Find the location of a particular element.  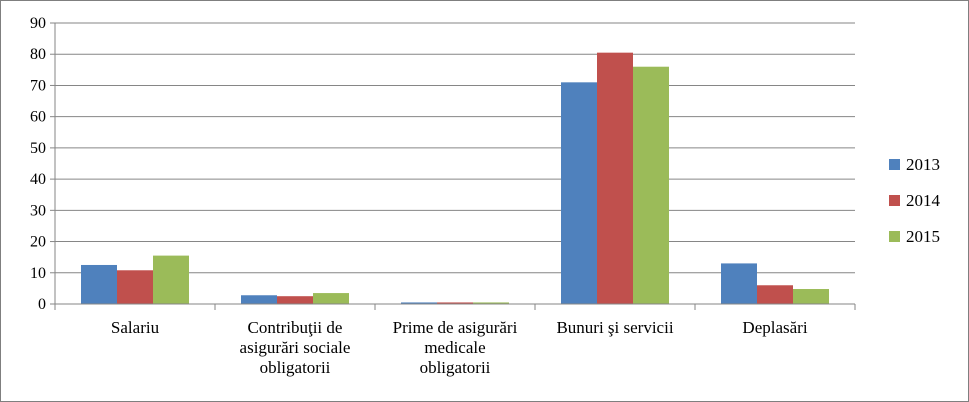

legend-label-2015: 2015 is located at coordinates (923, 236).